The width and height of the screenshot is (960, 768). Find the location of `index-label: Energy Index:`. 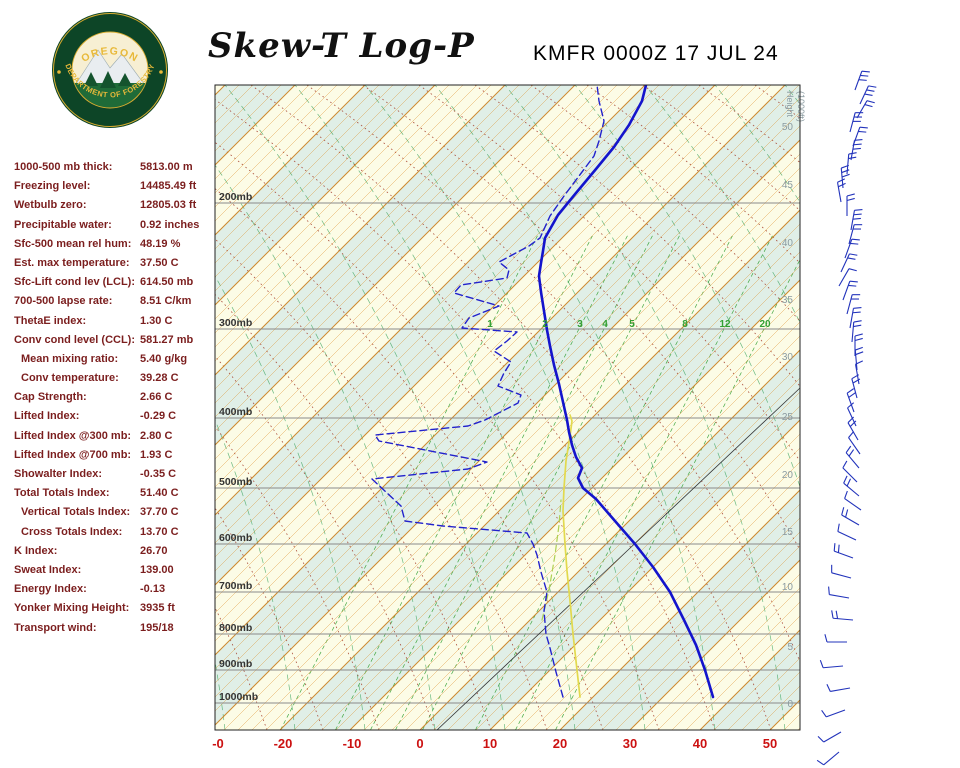

index-label: Energy Index: is located at coordinates (50, 589).